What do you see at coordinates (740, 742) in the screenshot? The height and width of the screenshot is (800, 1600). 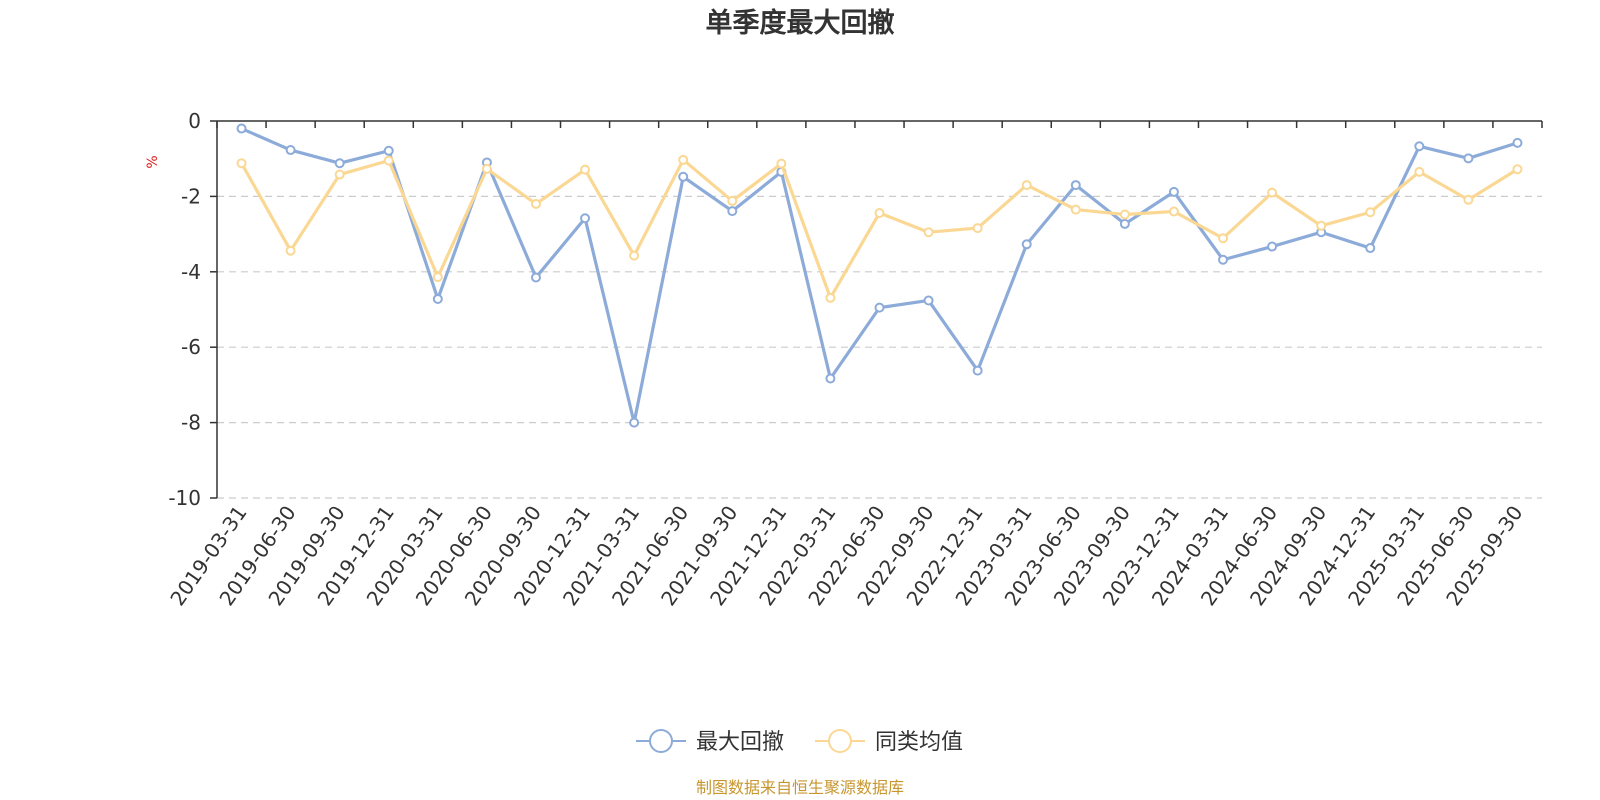 I see `legend-label: 最大回撤` at bounding box center [740, 742].